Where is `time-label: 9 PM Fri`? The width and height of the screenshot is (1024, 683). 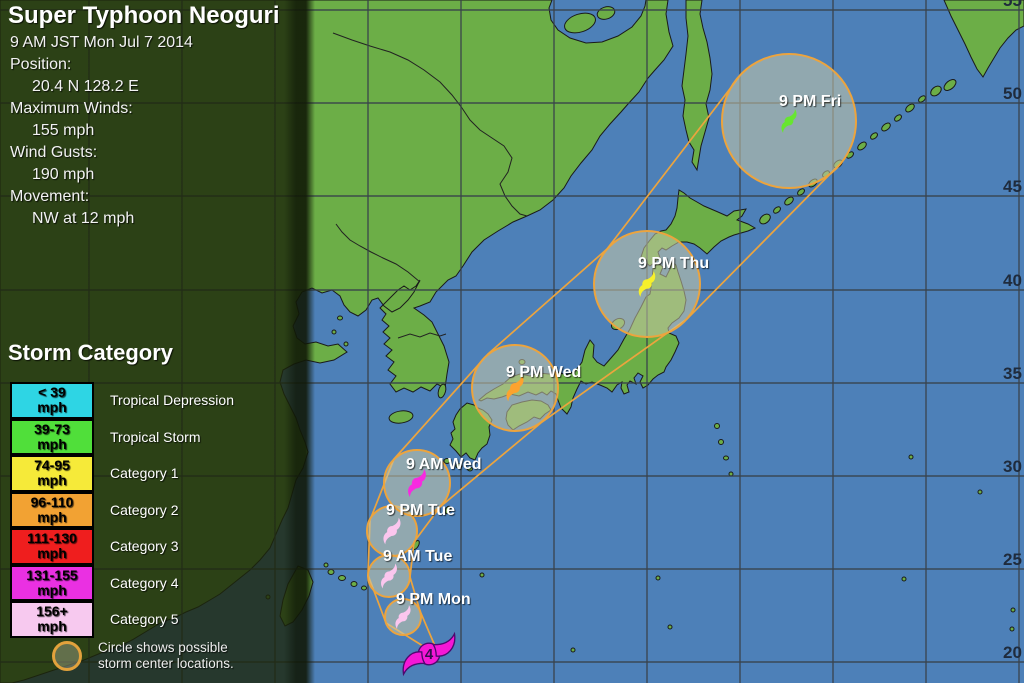
time-label: 9 PM Fri is located at coordinates (810, 101).